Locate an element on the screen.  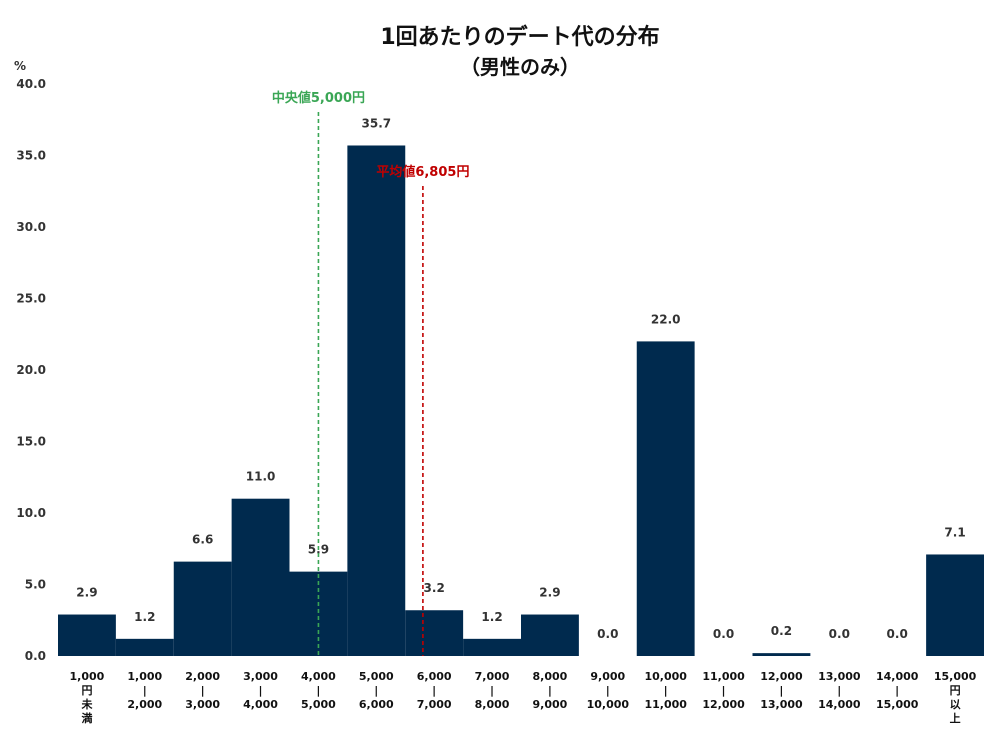
data-label: 7.1 is located at coordinates (954, 532).